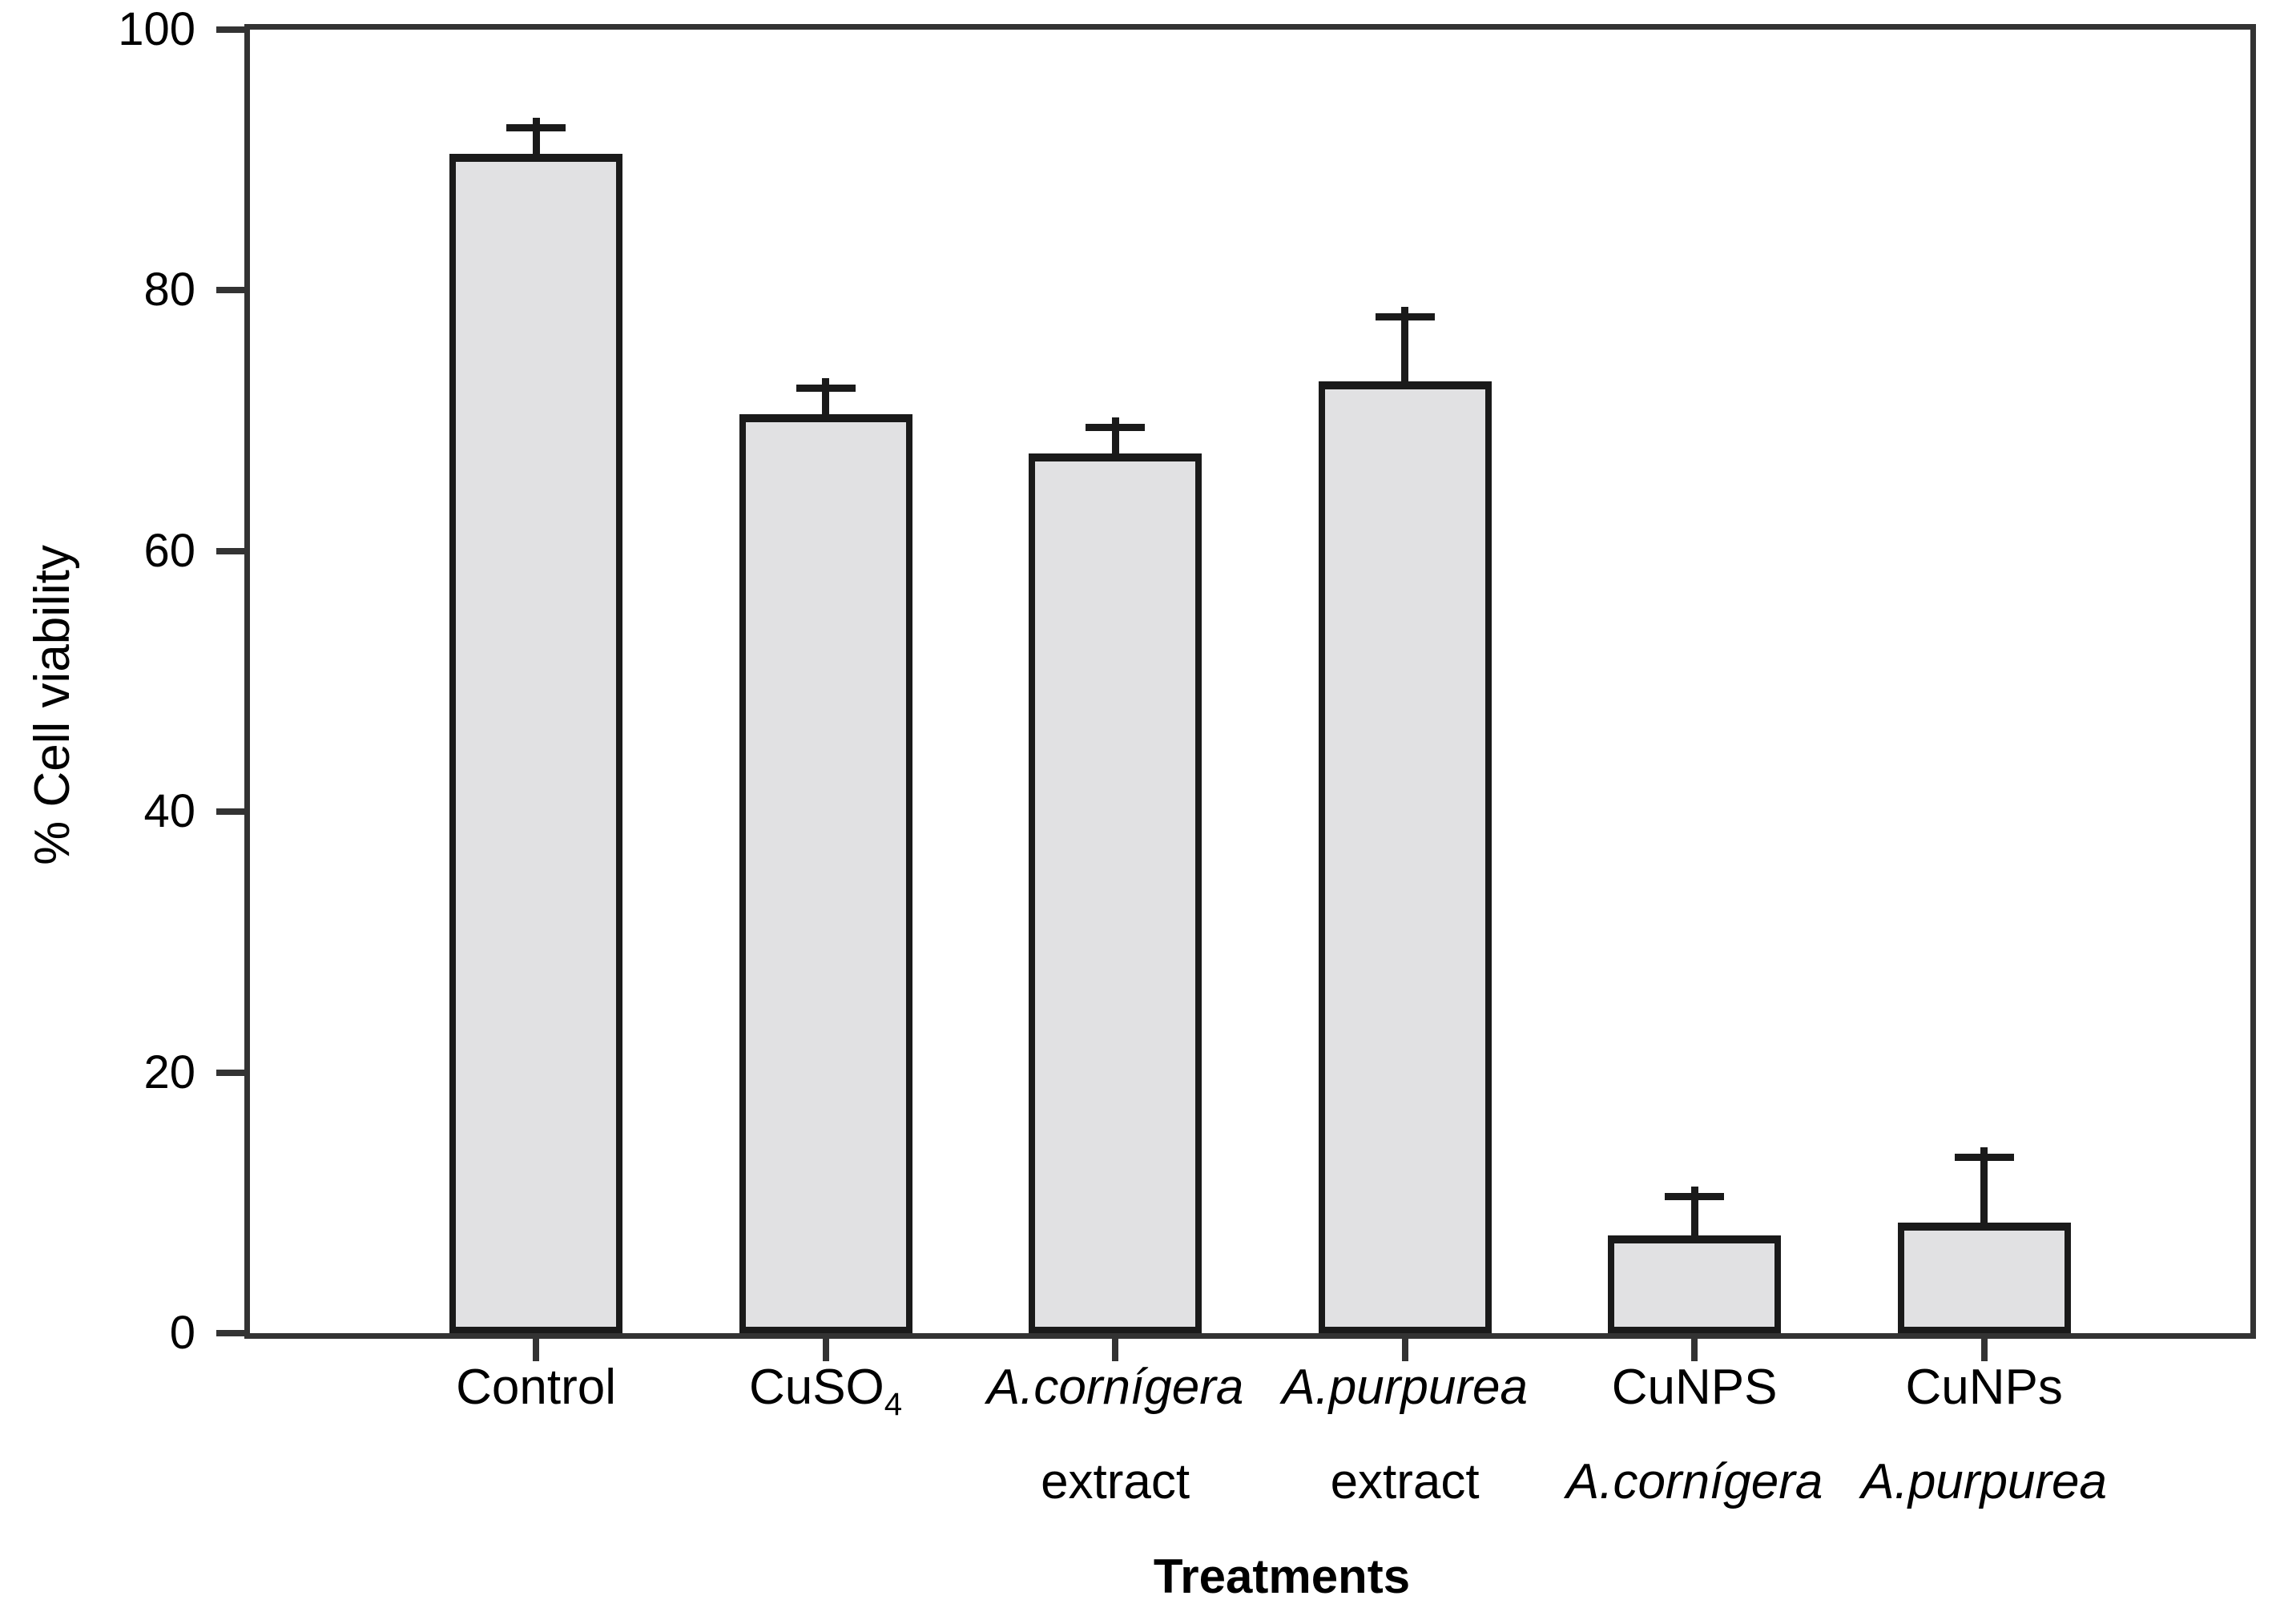 Image resolution: width=2280 pixels, height=1624 pixels. What do you see at coordinates (169, 811) in the screenshot?
I see `y-tick-label: 40` at bounding box center [169, 811].